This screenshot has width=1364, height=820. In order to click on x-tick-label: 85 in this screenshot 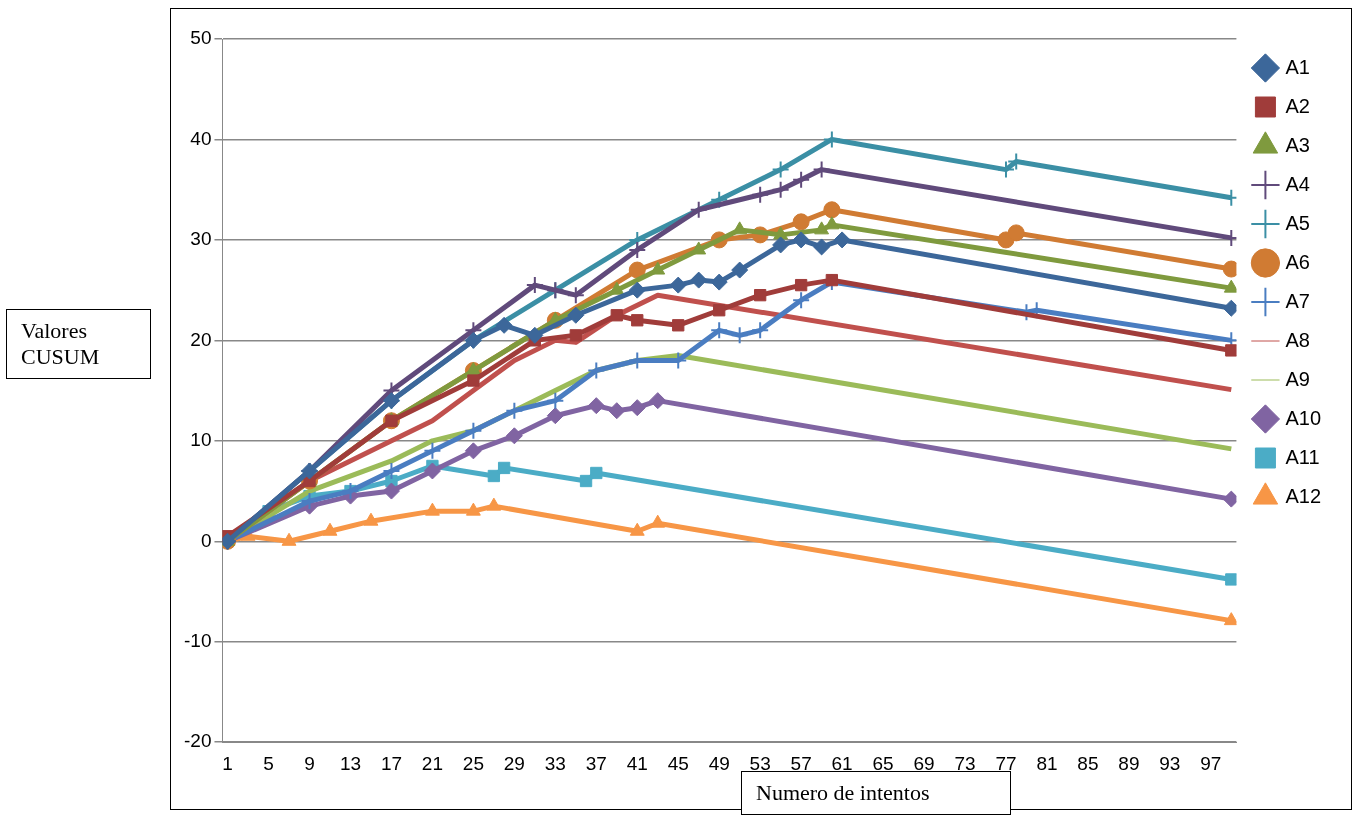, I will do `click(1088, 763)`.